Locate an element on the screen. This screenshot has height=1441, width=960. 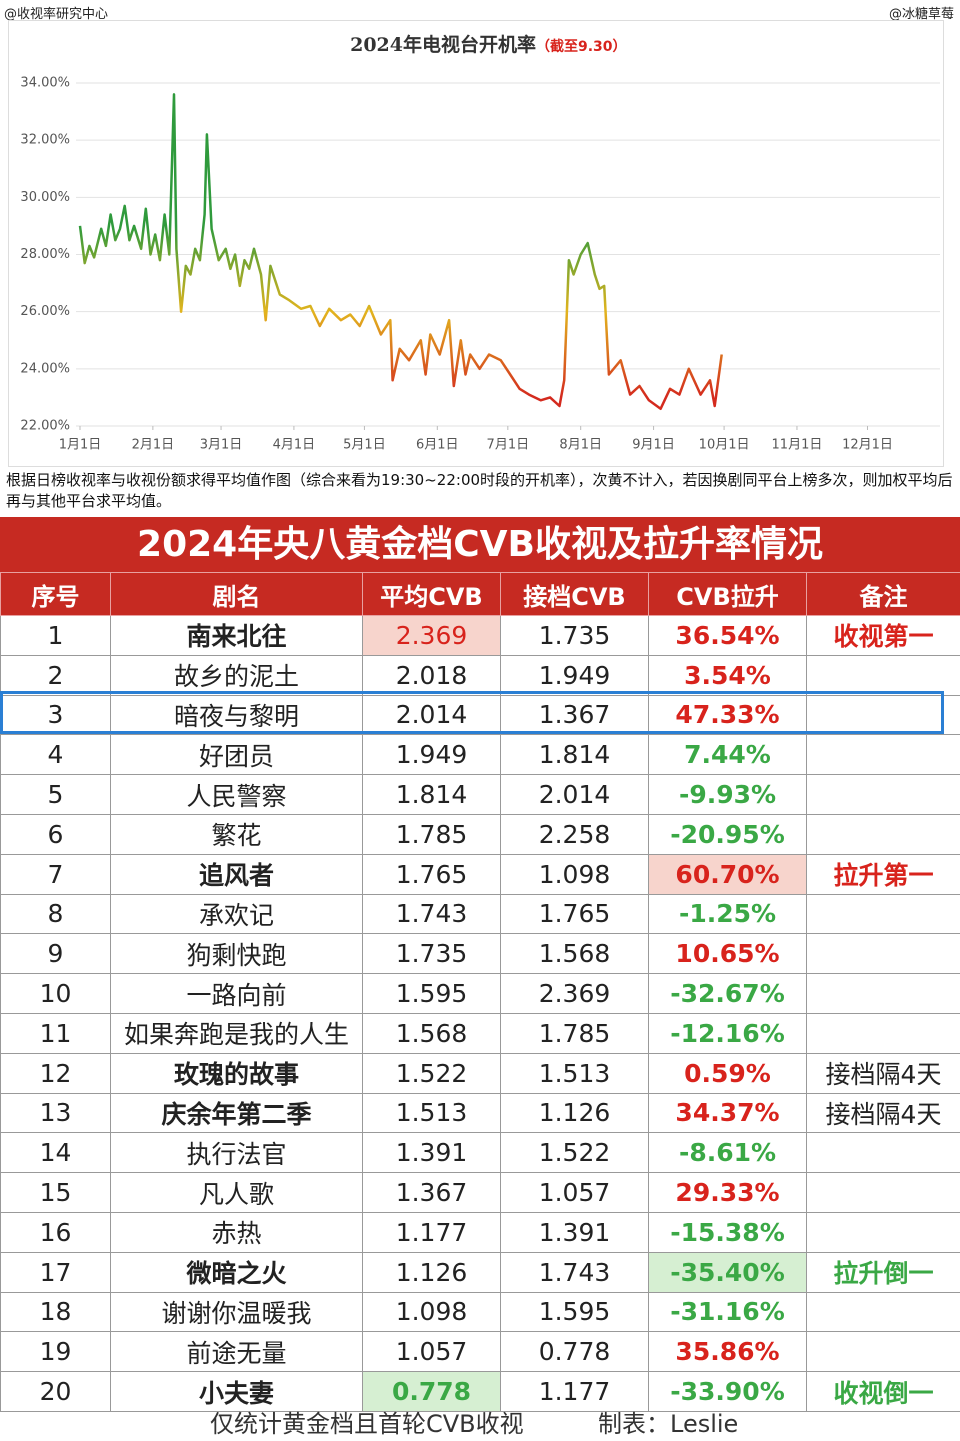
table-cell: 29.33% is located at coordinates (727, 1192).